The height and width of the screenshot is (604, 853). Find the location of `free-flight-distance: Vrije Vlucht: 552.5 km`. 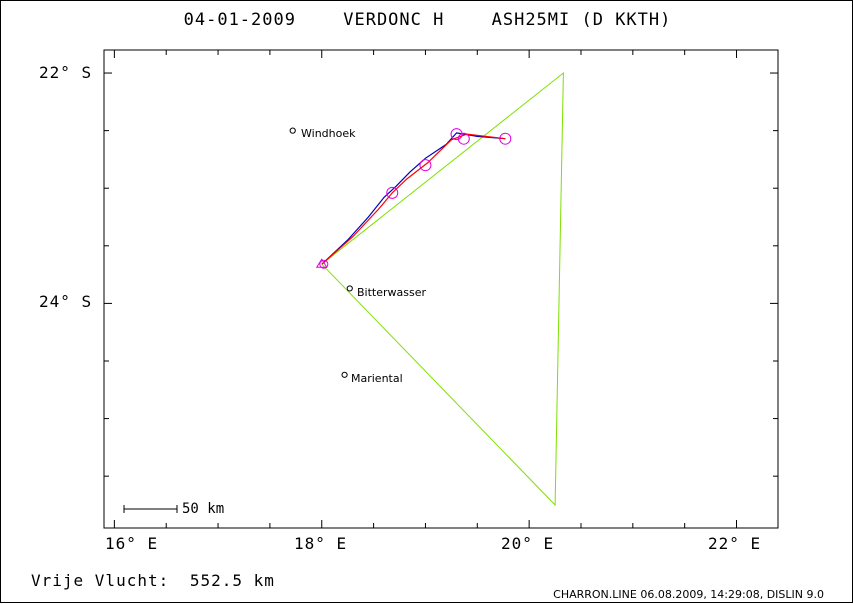

free-flight-distance: Vrije Vlucht: 552.5 km is located at coordinates (153, 580).